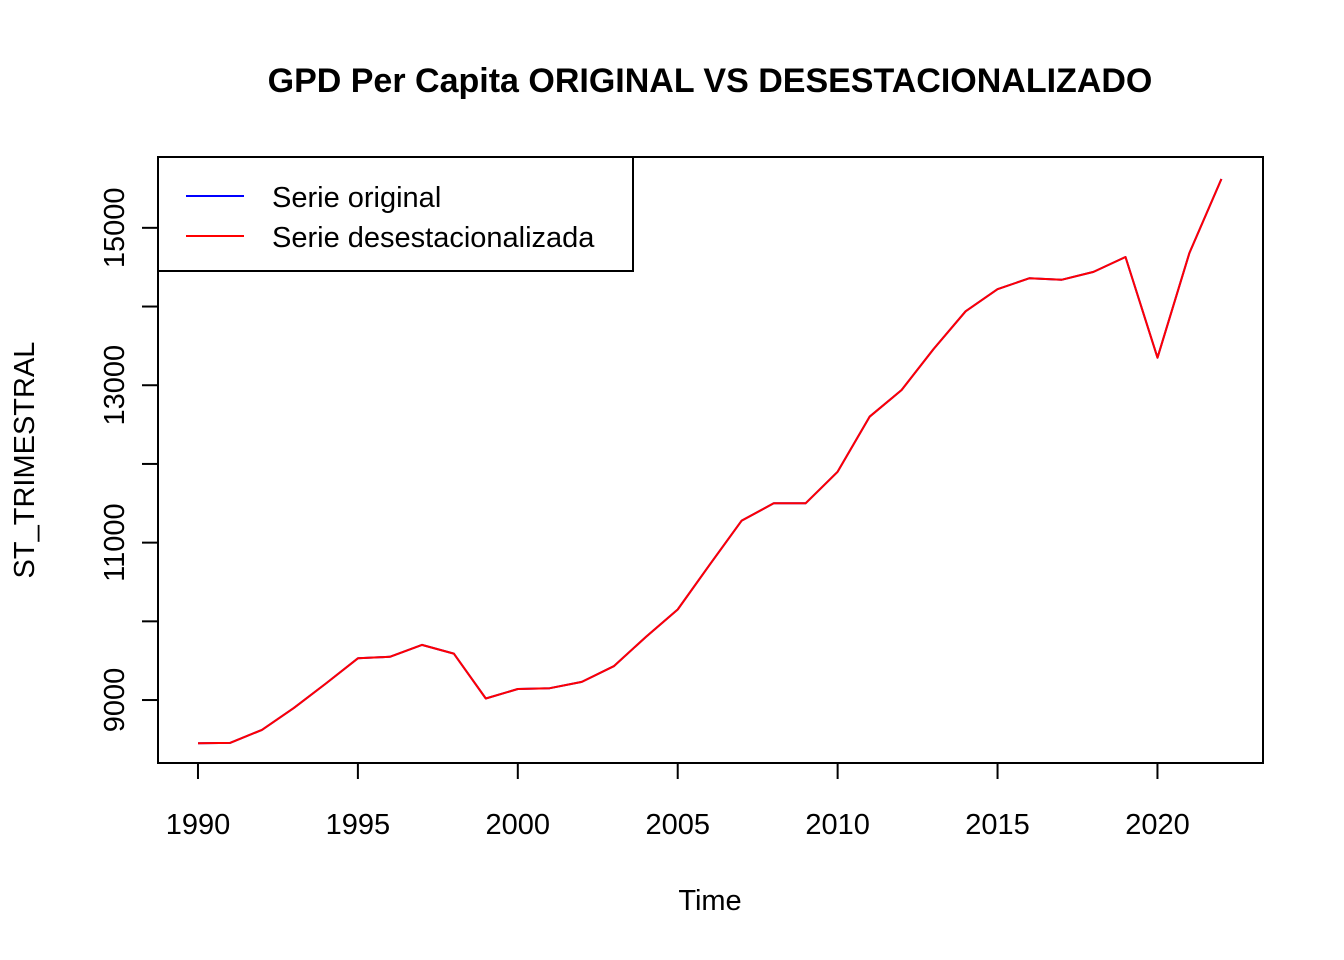  Describe the element at coordinates (198, 825) in the screenshot. I see `x-tick-label-1990: 1990` at that location.